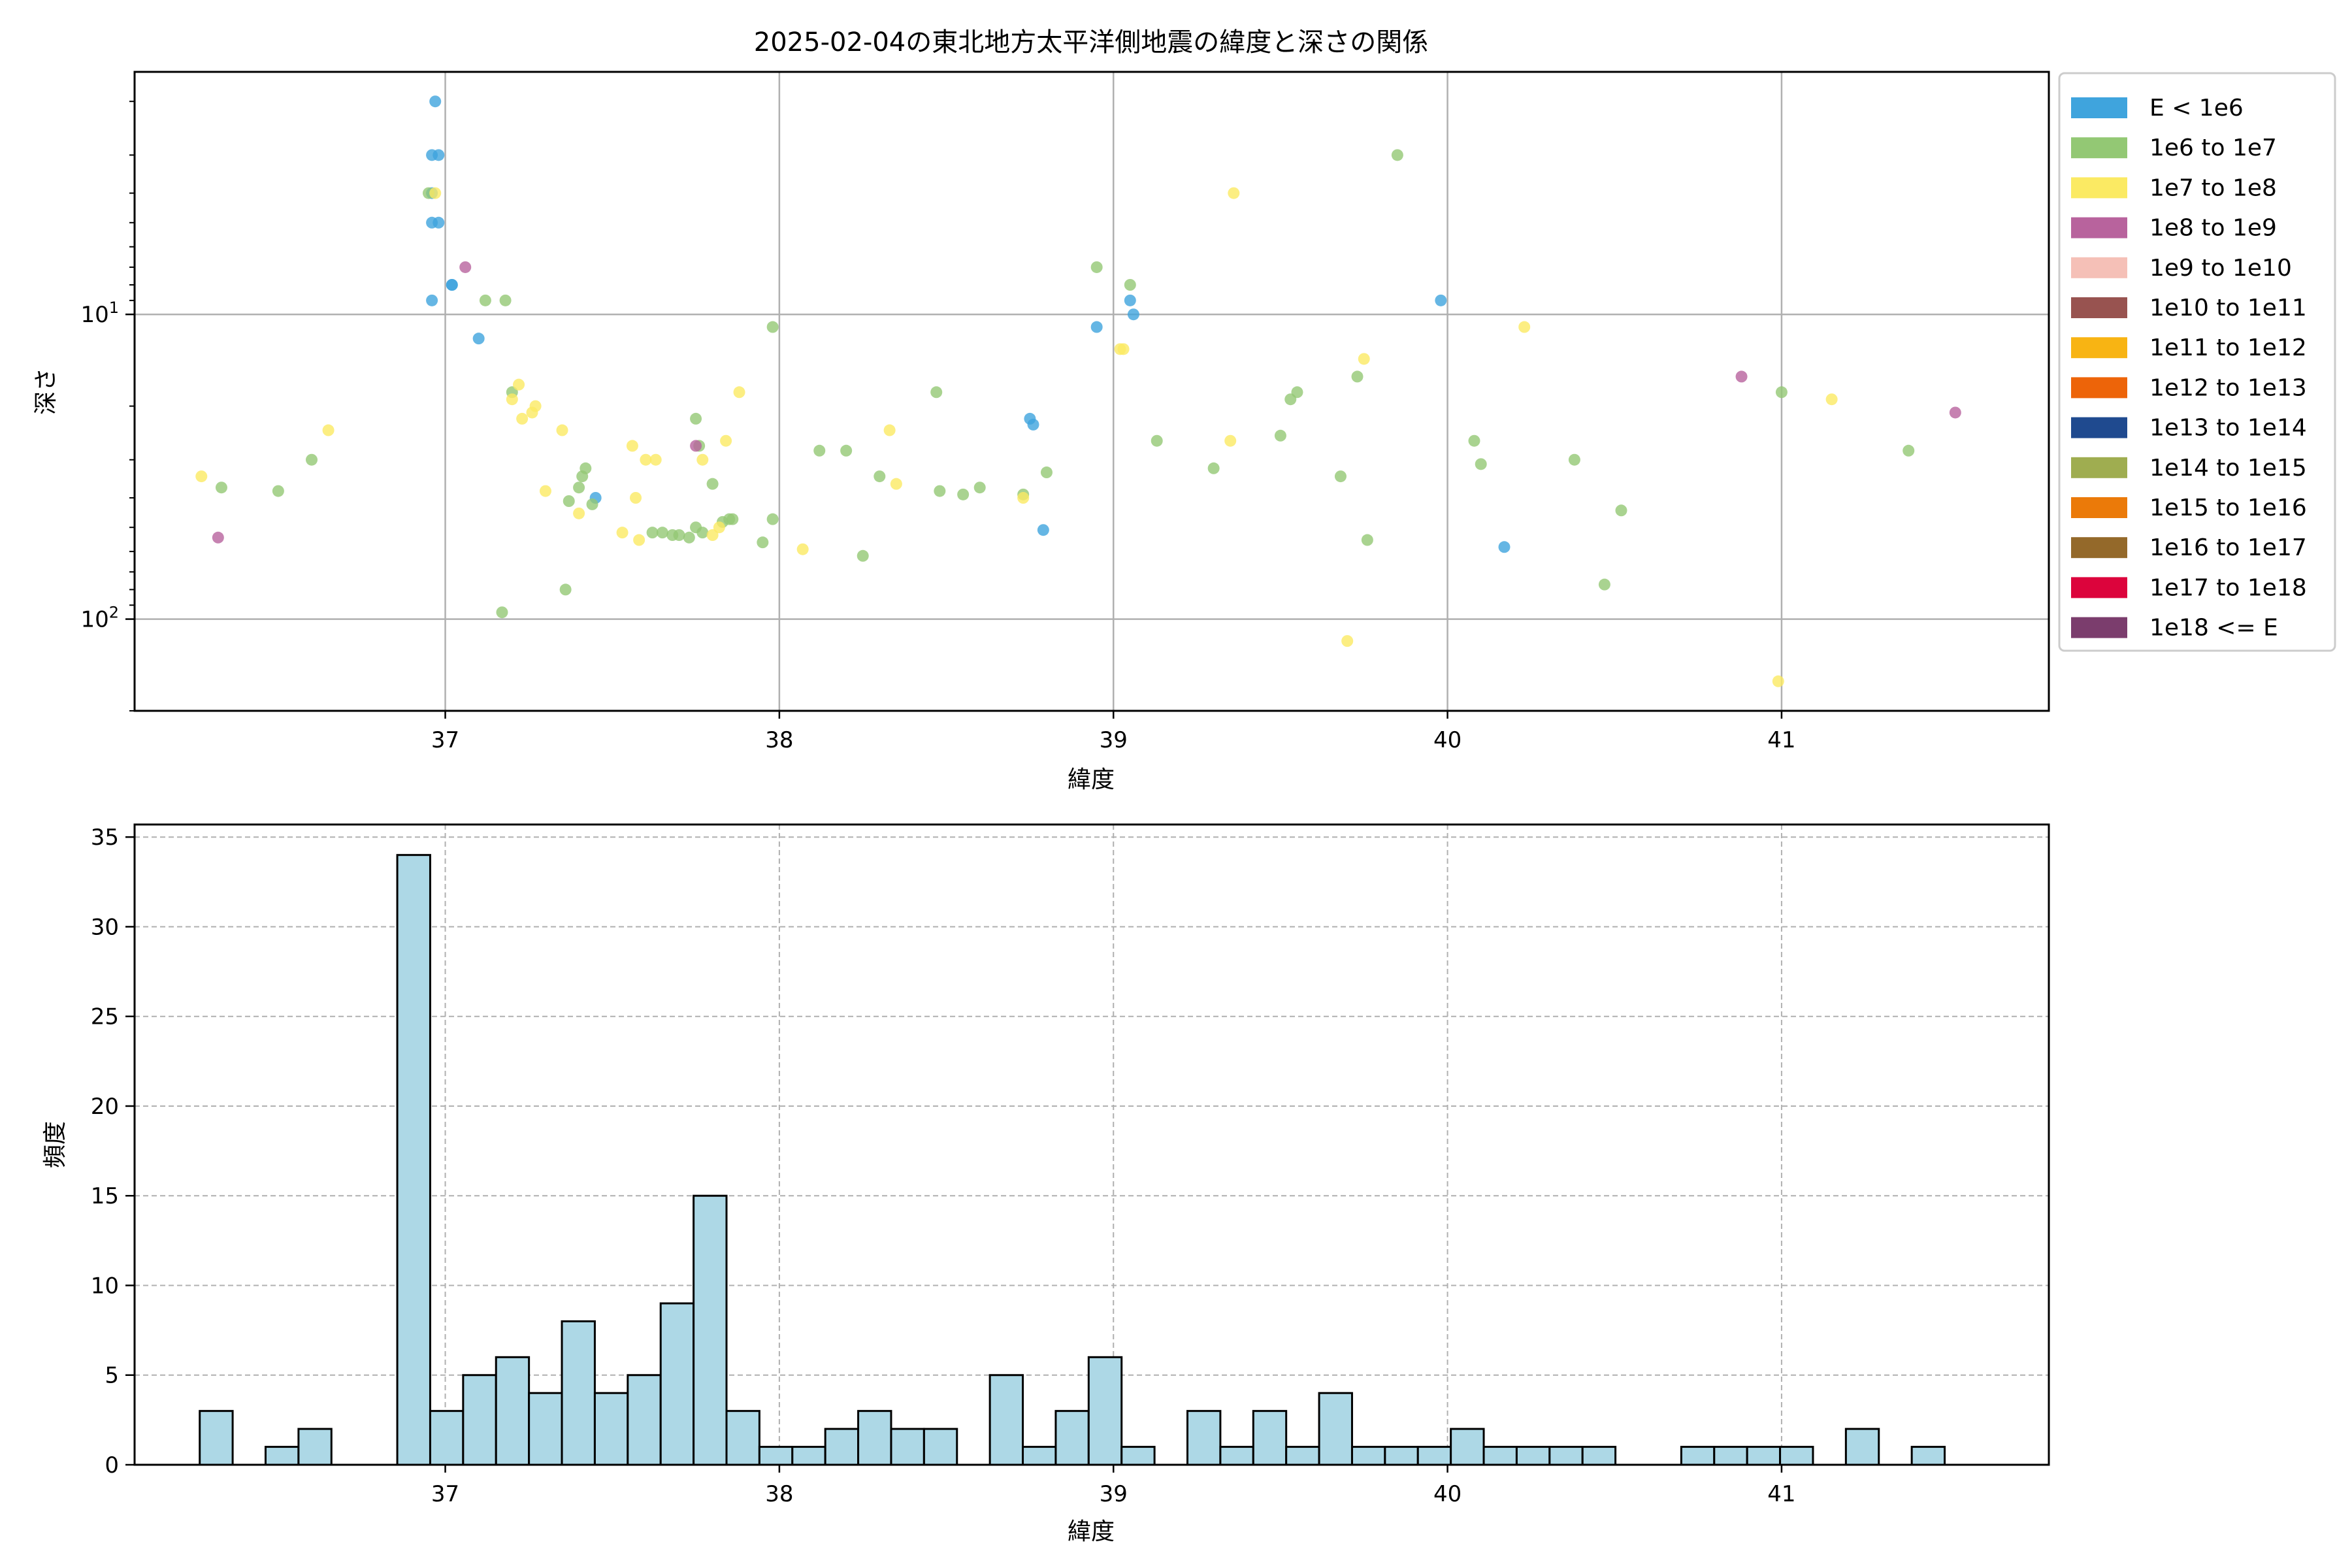 The height and width of the screenshot is (1568, 2352). Describe the element at coordinates (105, 1017) in the screenshot. I see `histogram-y-tick-label: 25` at that location.